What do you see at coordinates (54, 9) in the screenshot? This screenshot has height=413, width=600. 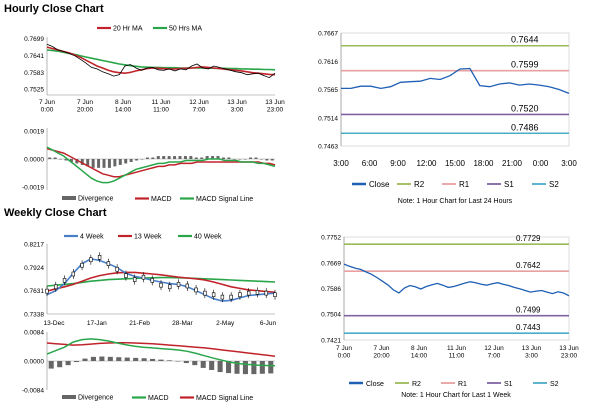 I see `hourly-section-title: Hourly Close Chart` at bounding box center [54, 9].